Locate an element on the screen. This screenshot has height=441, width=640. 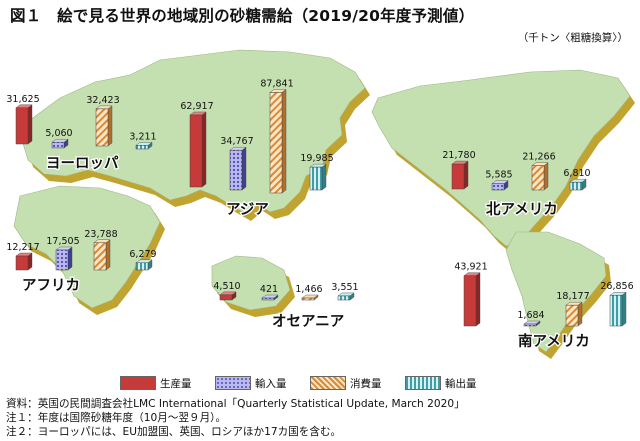
bar-front-south-america-consumption is located at coordinates (572, 315).